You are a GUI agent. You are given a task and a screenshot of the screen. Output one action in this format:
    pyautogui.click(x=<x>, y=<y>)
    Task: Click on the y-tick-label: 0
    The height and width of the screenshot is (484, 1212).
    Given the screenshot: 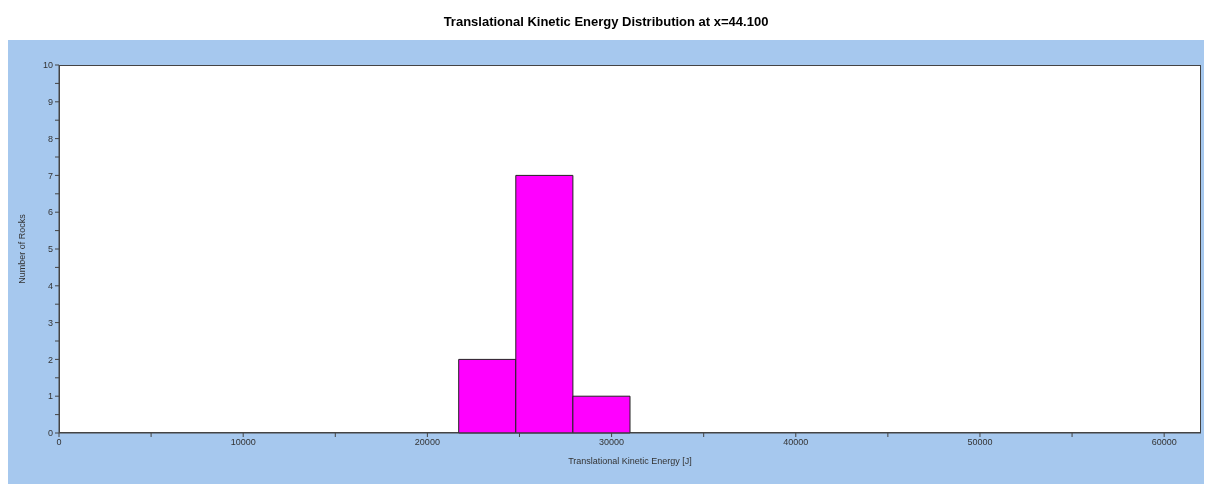 What is the action you would take?
    pyautogui.click(x=50, y=433)
    